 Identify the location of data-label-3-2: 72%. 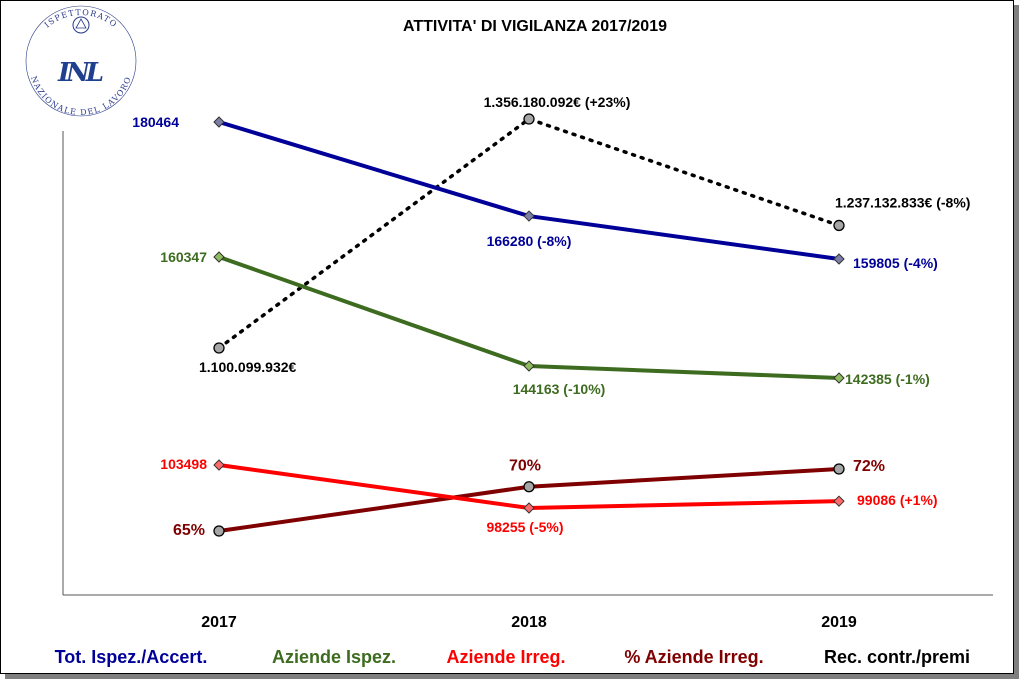
(869, 466).